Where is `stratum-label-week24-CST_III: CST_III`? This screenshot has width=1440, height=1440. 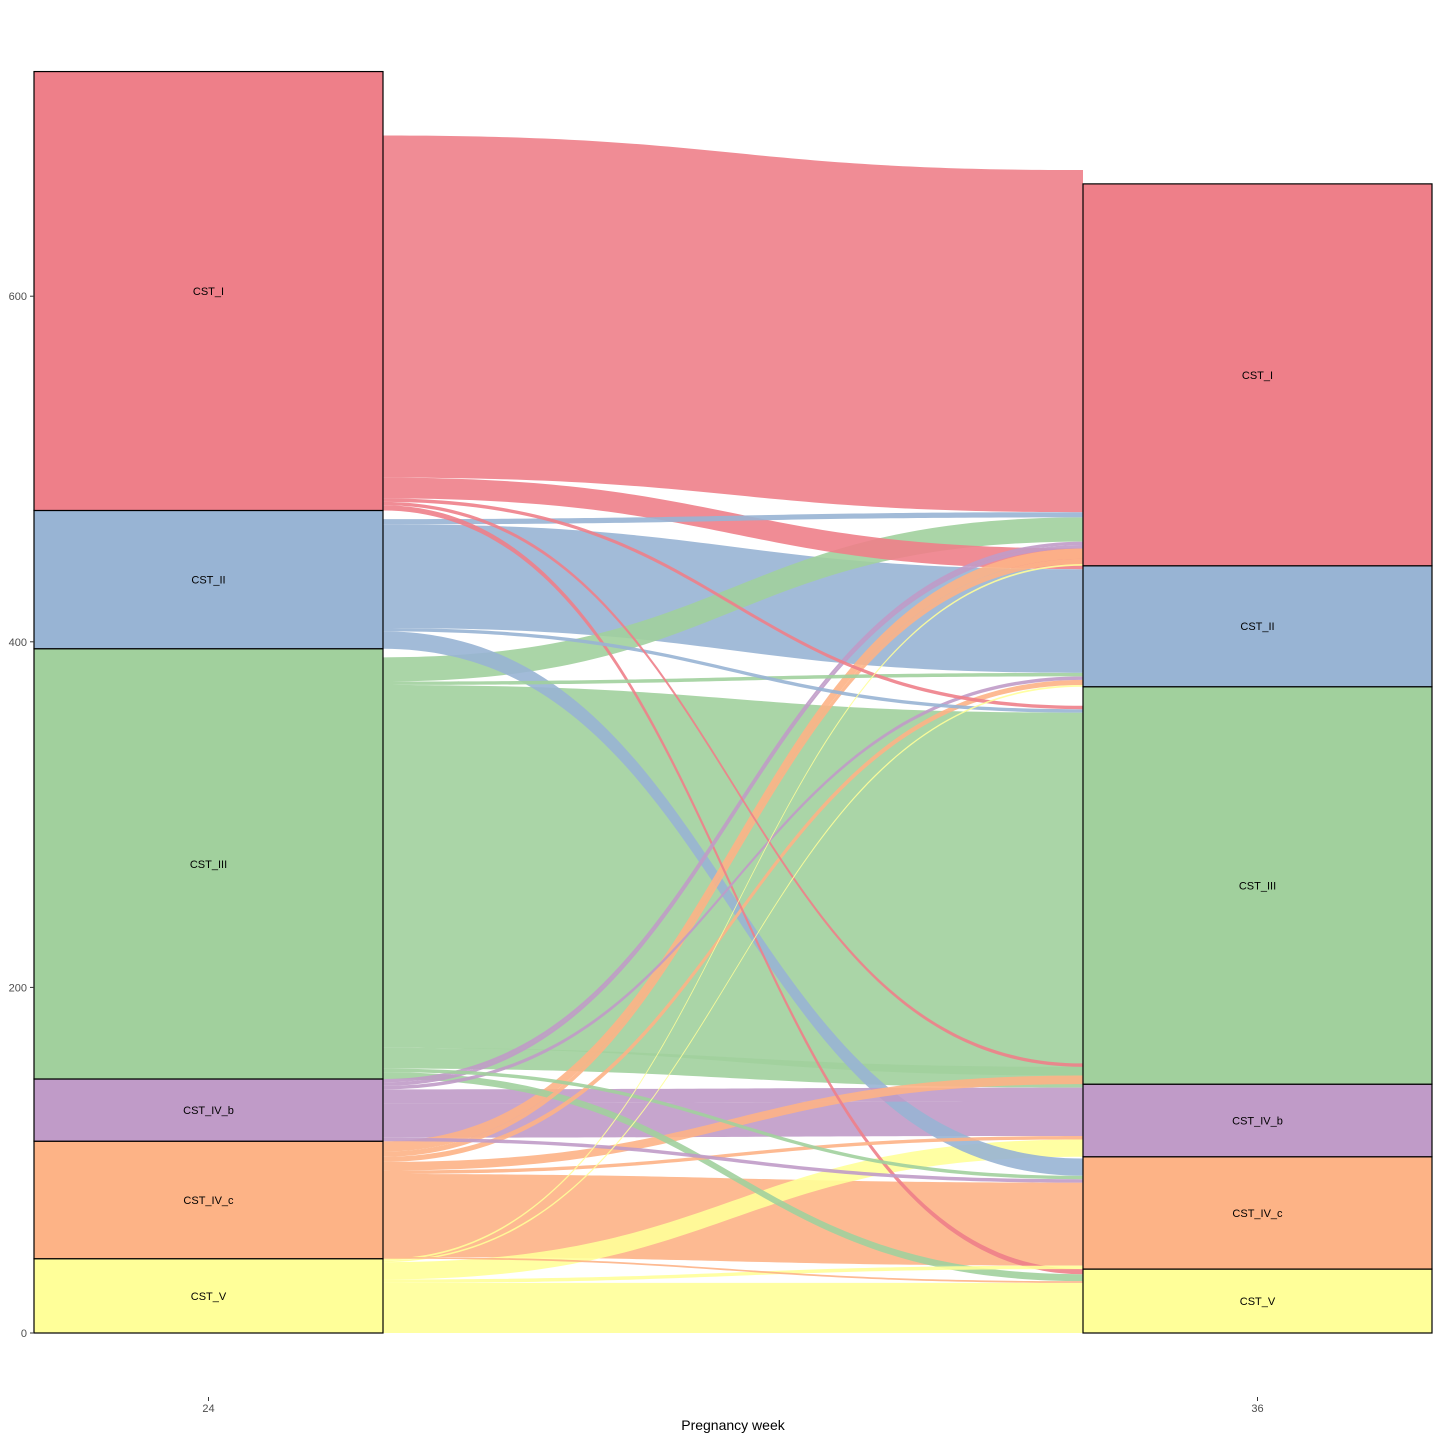
stratum-label-week24-CST_III: CST_III is located at coordinates (208, 865).